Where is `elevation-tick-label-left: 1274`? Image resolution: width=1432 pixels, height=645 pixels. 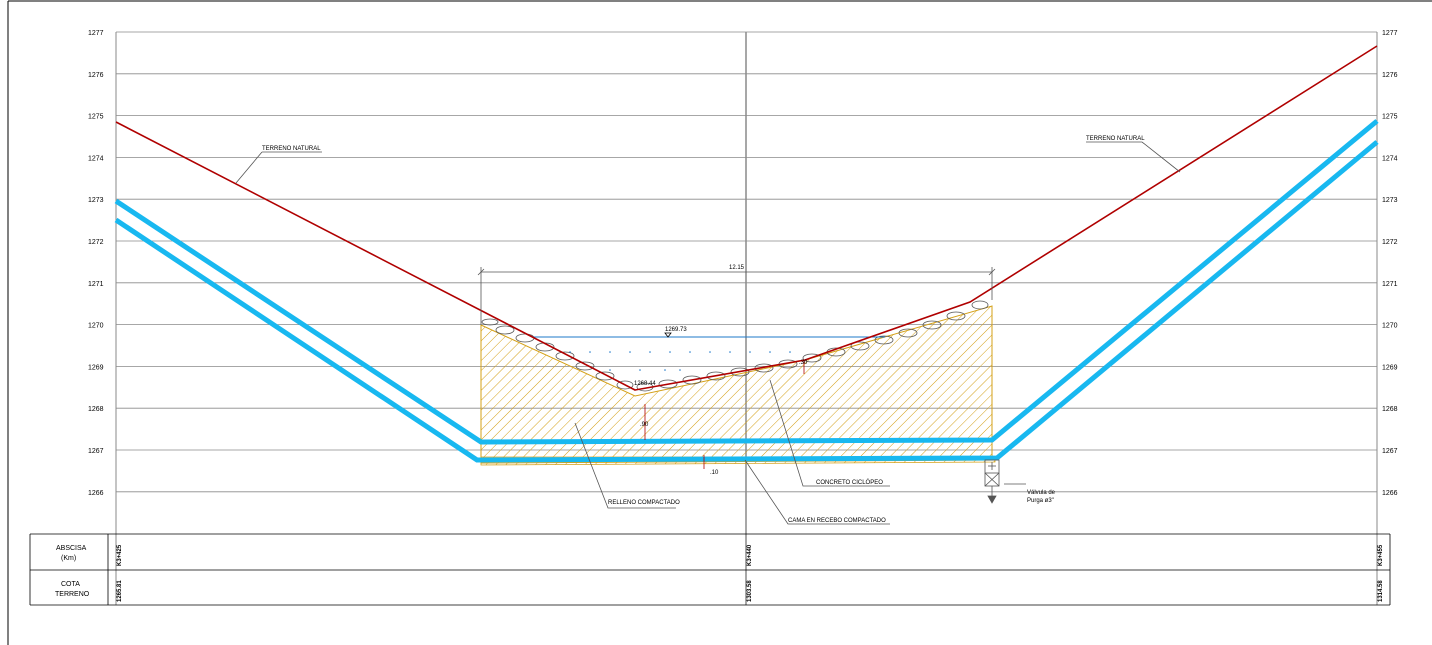 elevation-tick-label-left: 1274 is located at coordinates (96, 158).